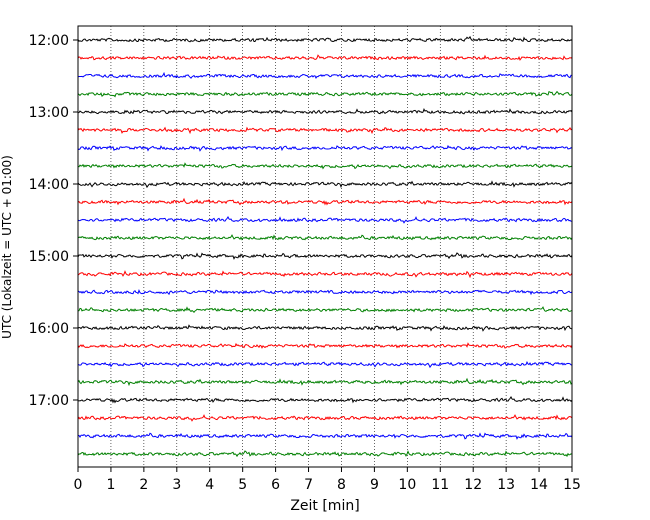 Image resolution: width=650 pixels, height=520 pixels. Describe the element at coordinates (49, 401) in the screenshot. I see `y-tick-label: 17:00` at that location.